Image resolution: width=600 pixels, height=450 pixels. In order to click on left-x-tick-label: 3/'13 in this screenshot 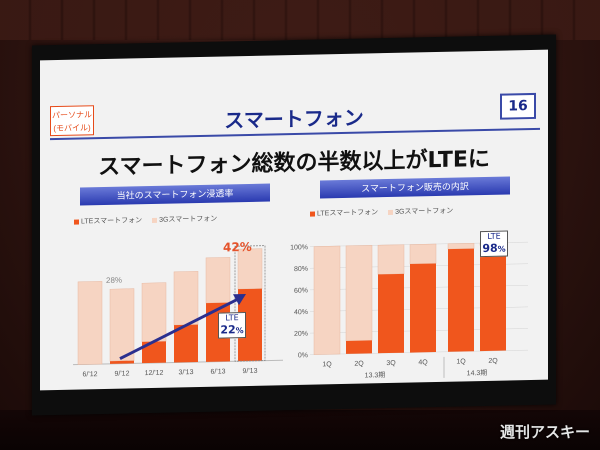, I will do `click(186, 372)`.